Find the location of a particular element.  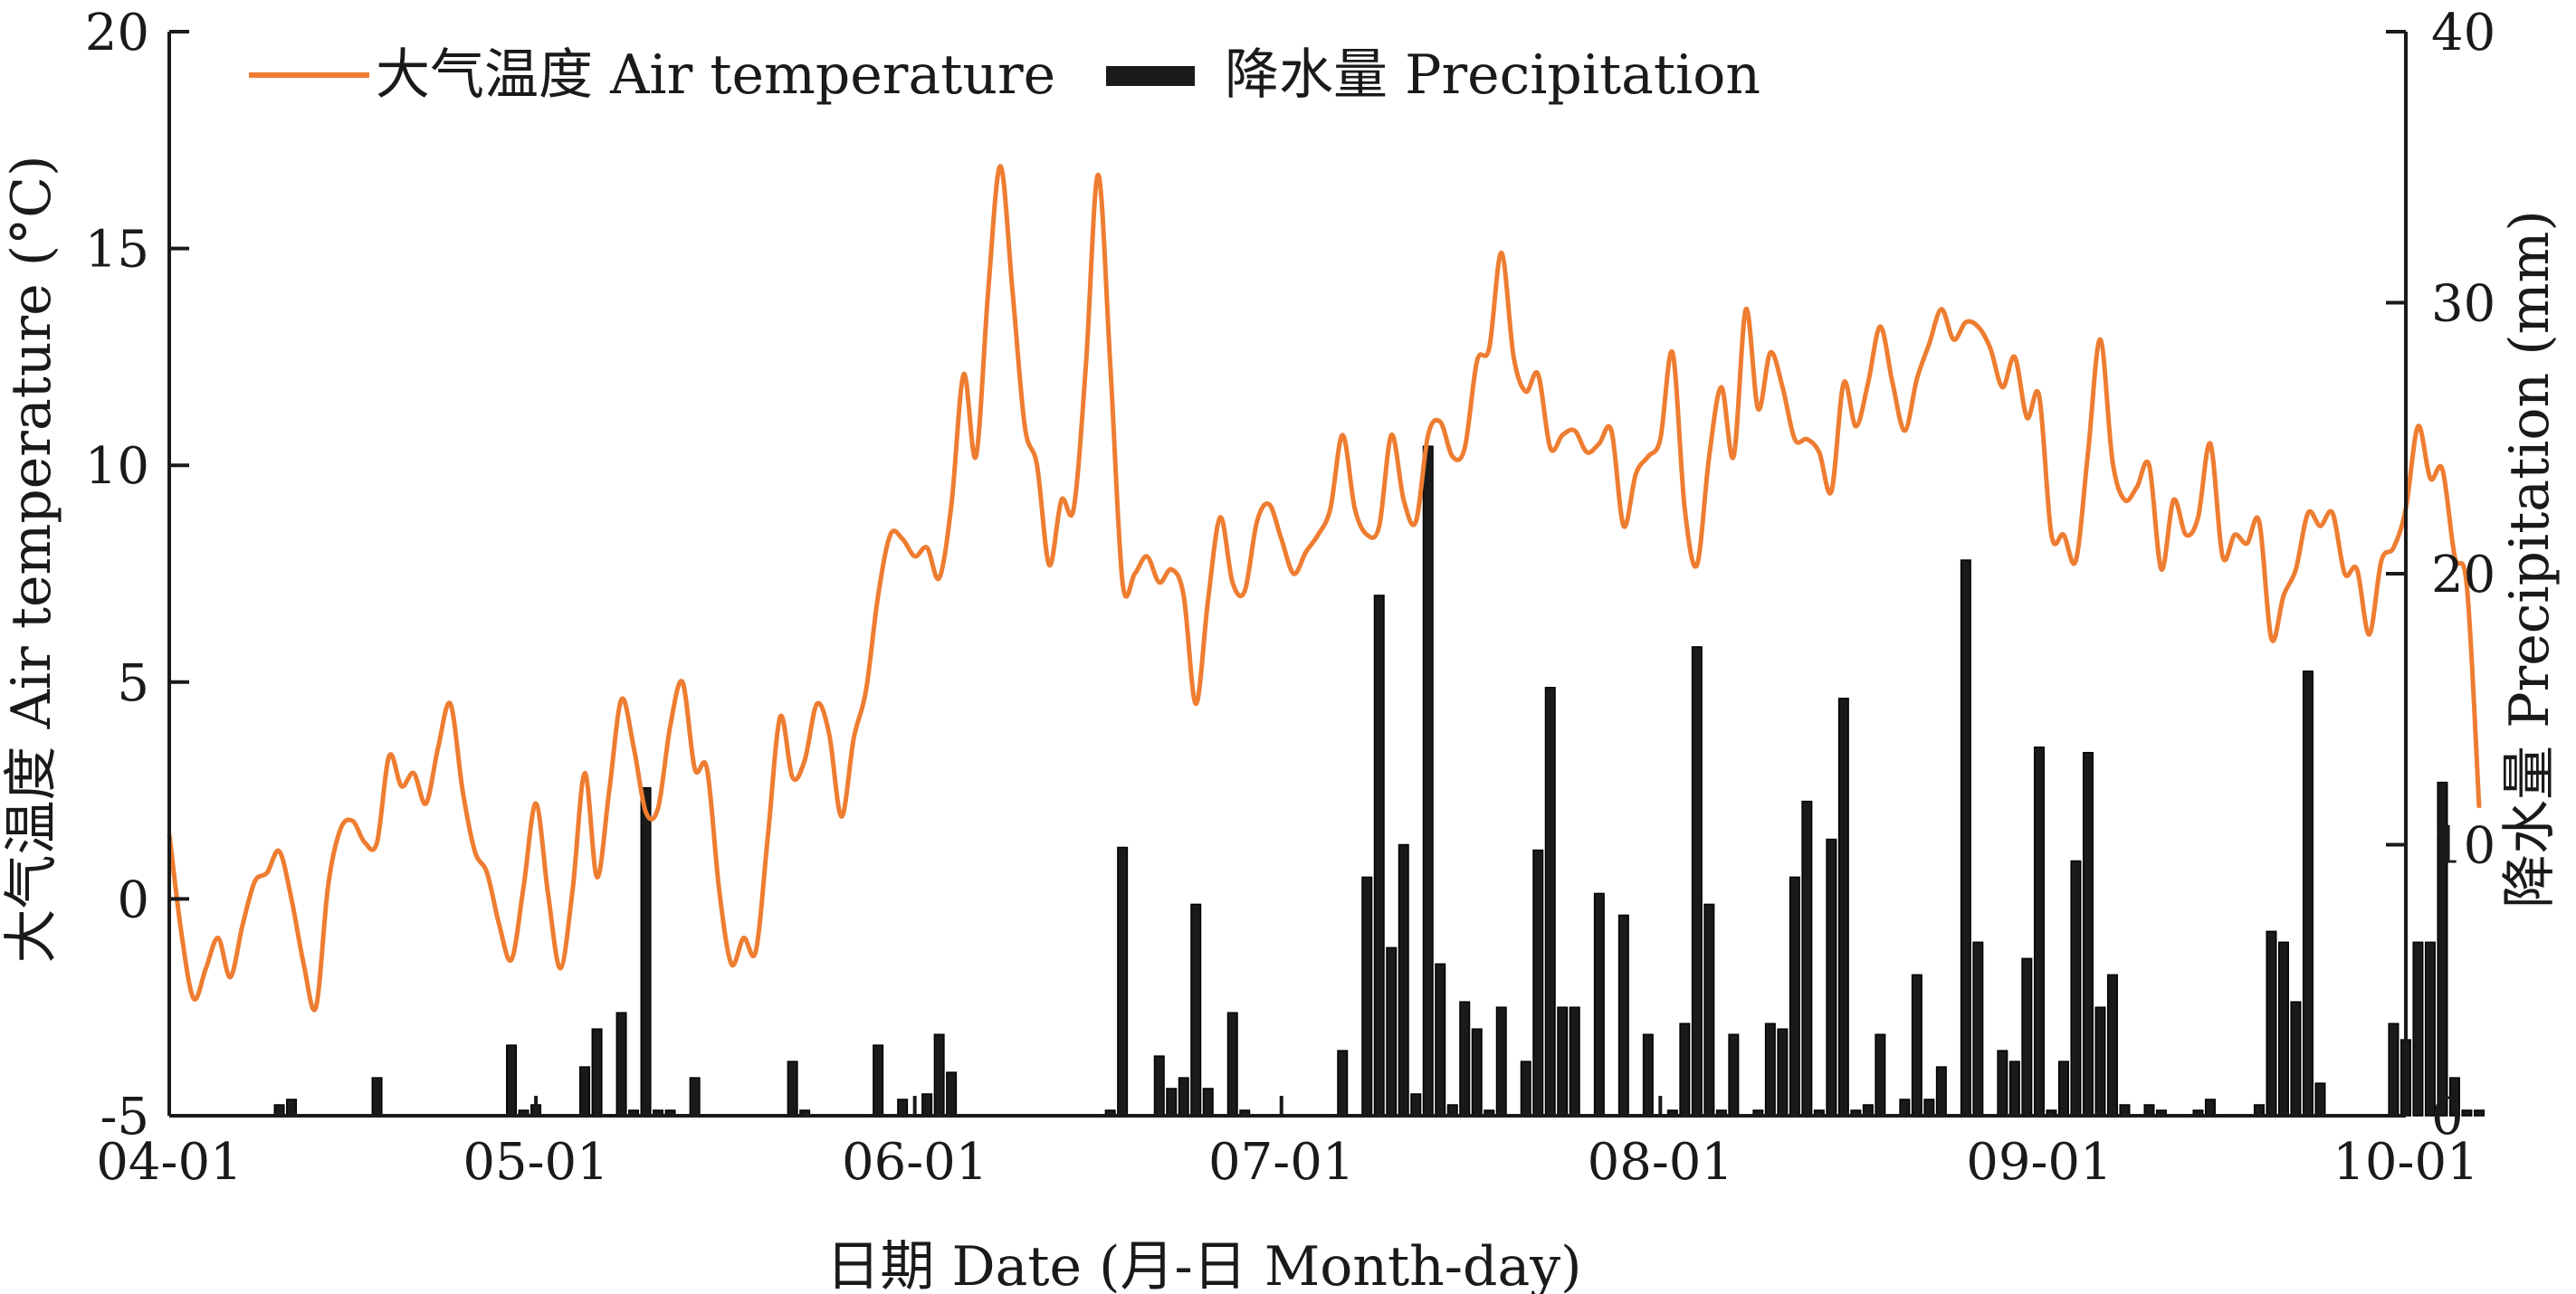

x-tick-label: 10-01 is located at coordinates (2406, 1162).